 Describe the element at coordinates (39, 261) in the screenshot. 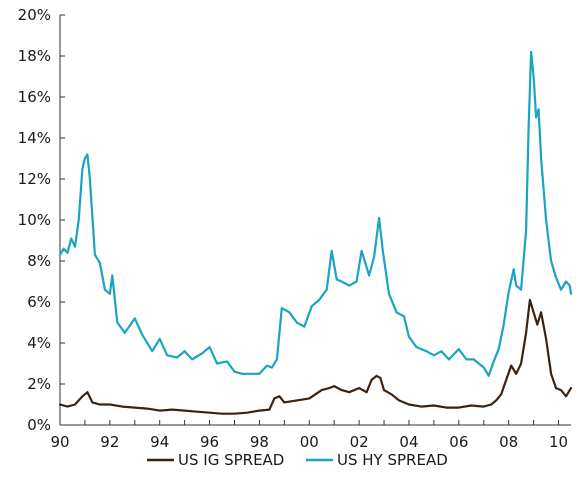

I see `y-tick-label: 8%` at that location.